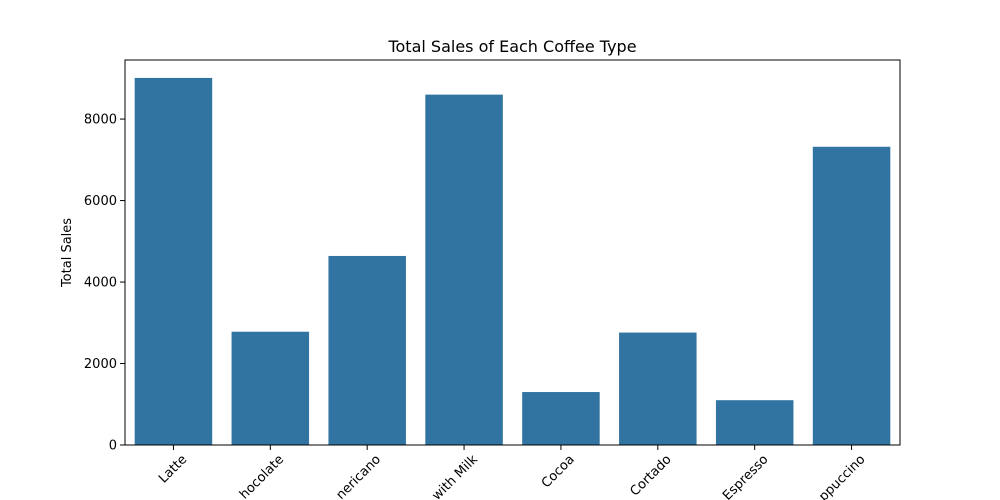 This screenshot has width=1000, height=500. What do you see at coordinates (100, 283) in the screenshot?
I see `y-tick-label: 4000` at bounding box center [100, 283].